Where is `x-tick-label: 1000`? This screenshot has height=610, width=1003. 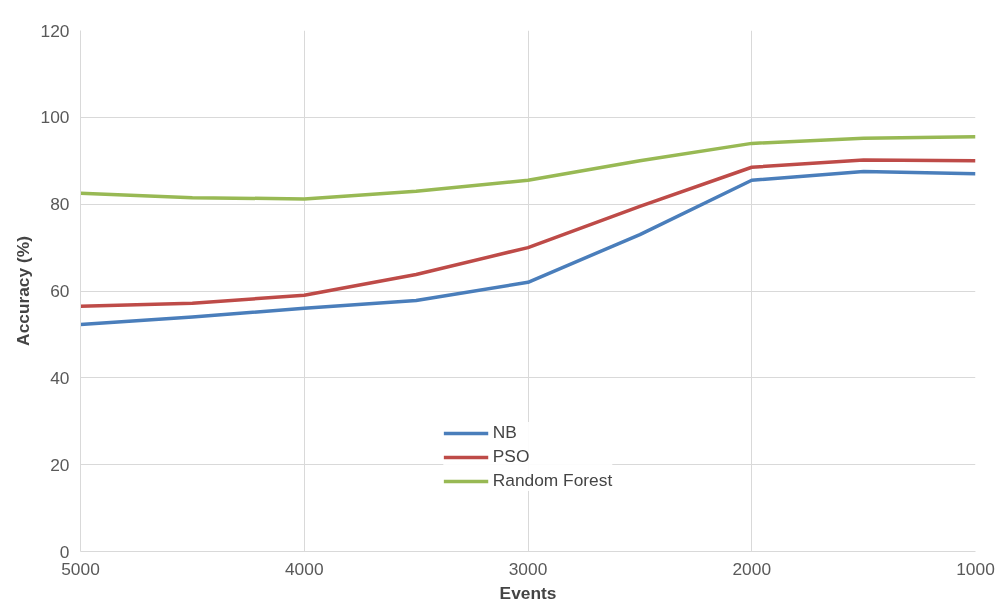 x-tick-label: 1000 is located at coordinates (975, 568).